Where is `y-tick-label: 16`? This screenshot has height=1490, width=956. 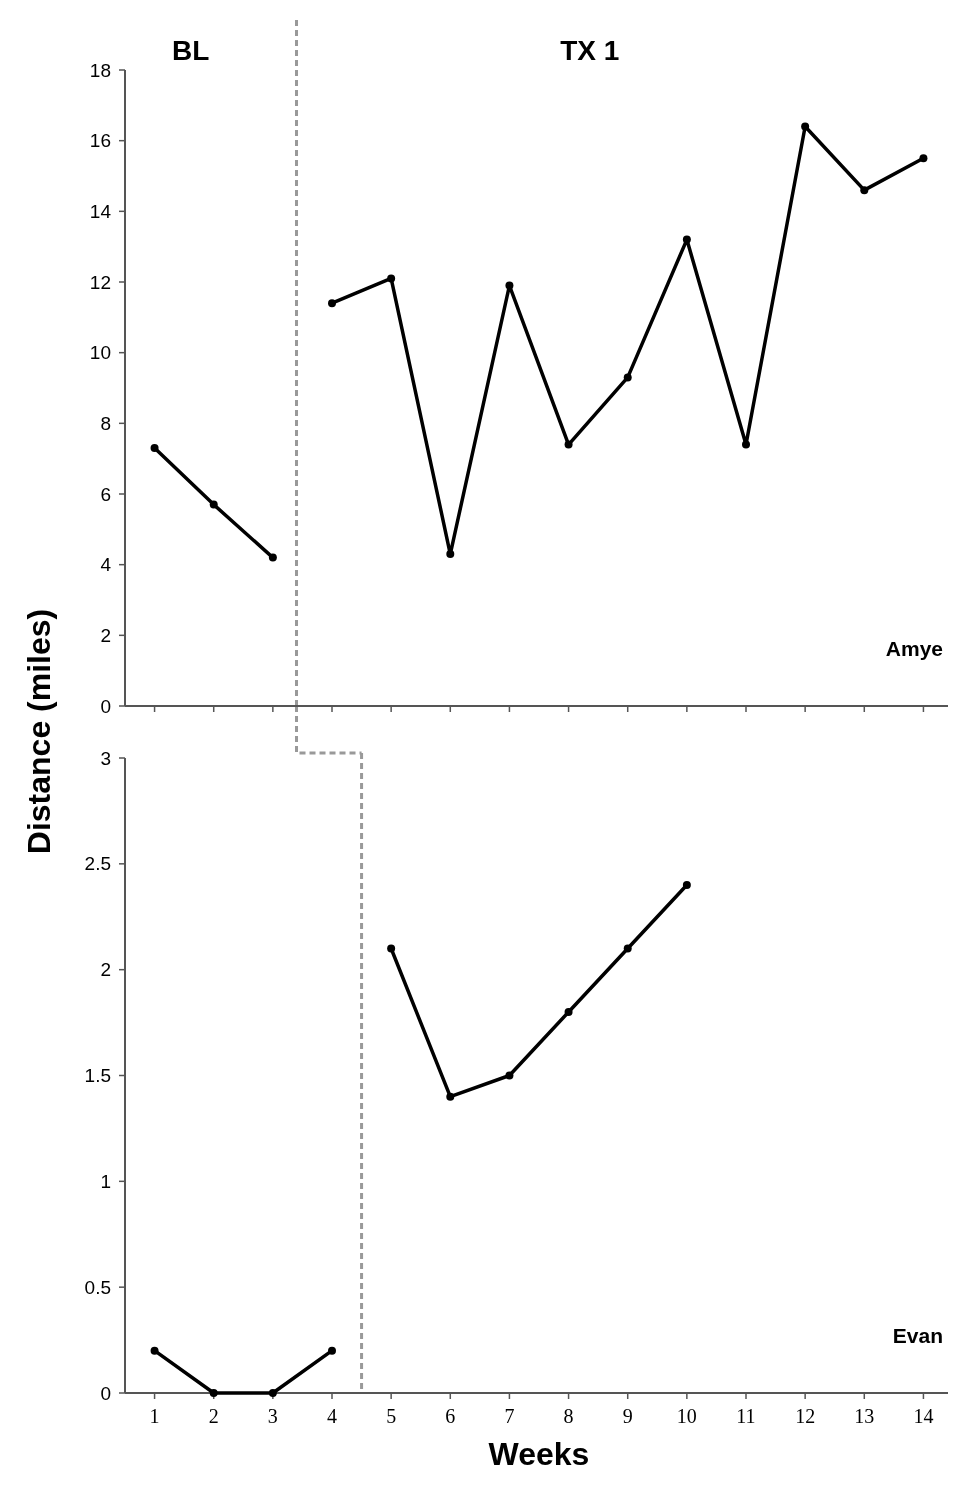
y-tick-label: 16 is located at coordinates (100, 141).